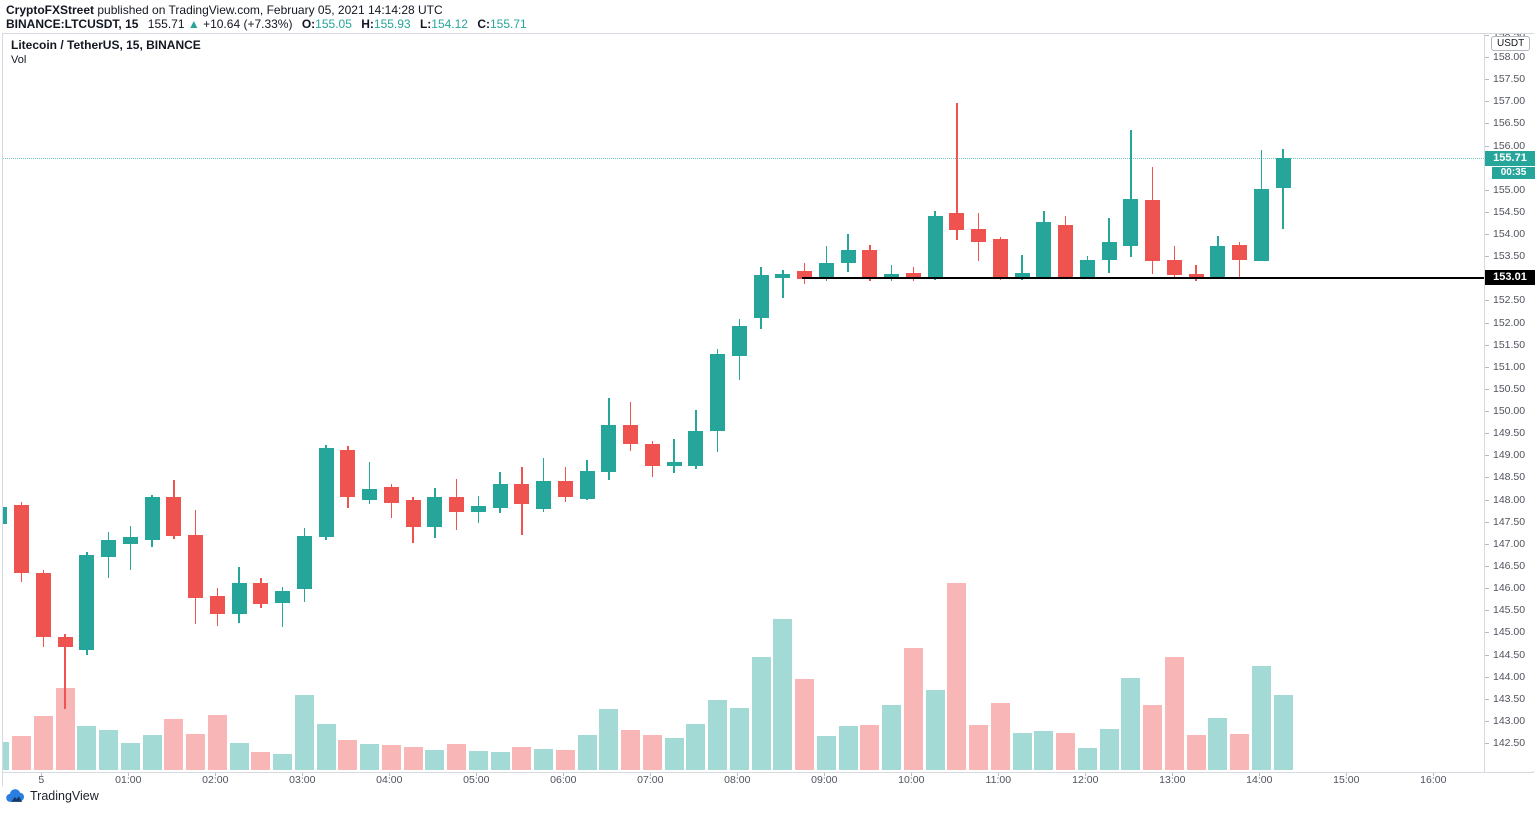 This screenshot has height=814, width=1536. Describe the element at coordinates (52, 796) in the screenshot. I see `tradingview-attribution: TradingView` at that location.